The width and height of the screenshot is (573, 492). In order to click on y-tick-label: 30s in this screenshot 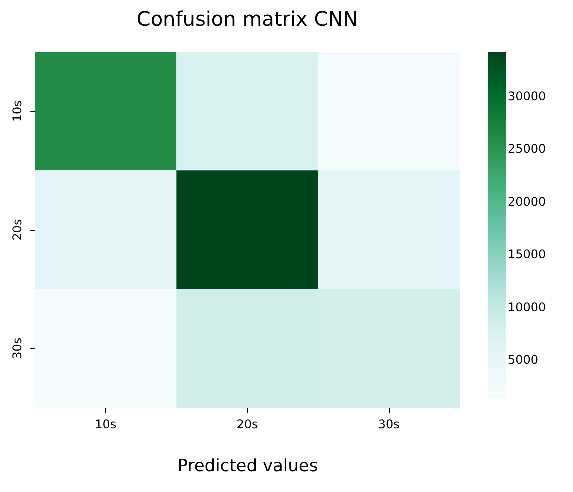, I will do `click(17, 349)`.